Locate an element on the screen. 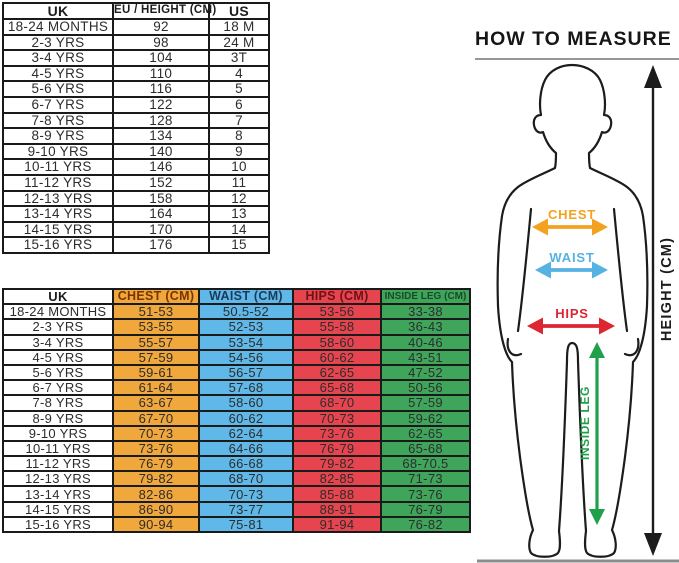 The width and height of the screenshot is (679, 563). chest-cell: 79-82 is located at coordinates (156, 479).